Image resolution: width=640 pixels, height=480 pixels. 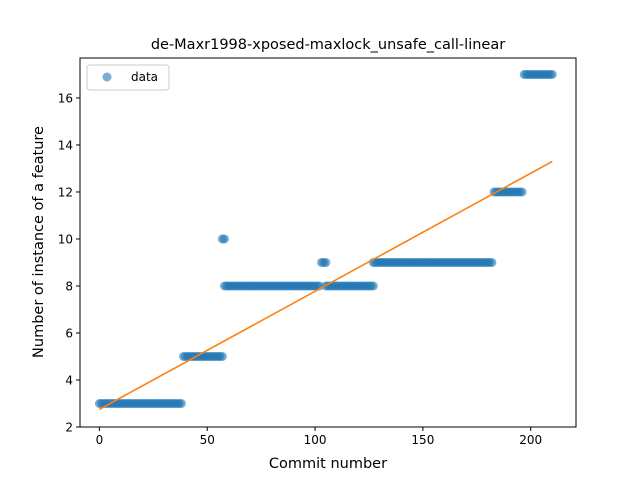 I want to click on x-tick-label: 200, so click(x=530, y=440).